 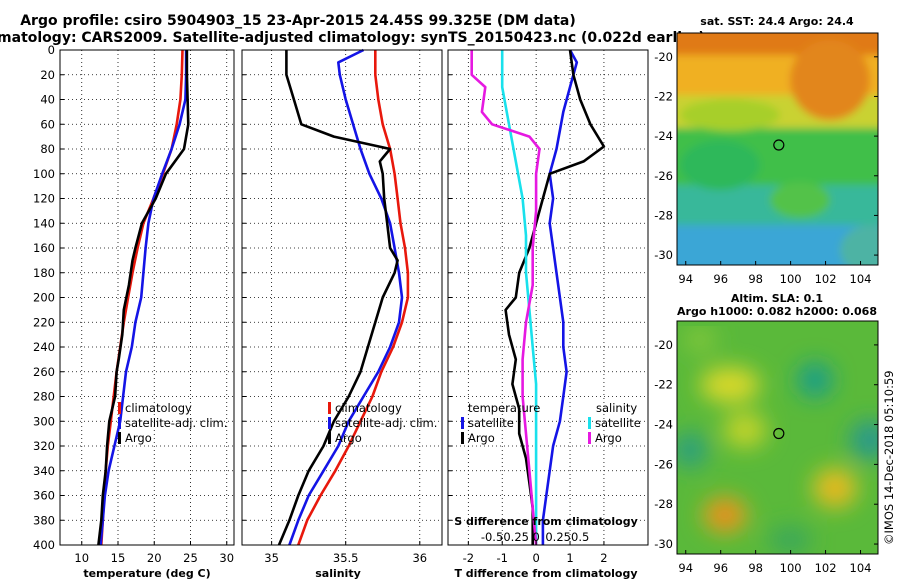 I want to click on sla-y-ticks: -20 -22 -24 -26 -28 -30, so click(x=766, y=444).